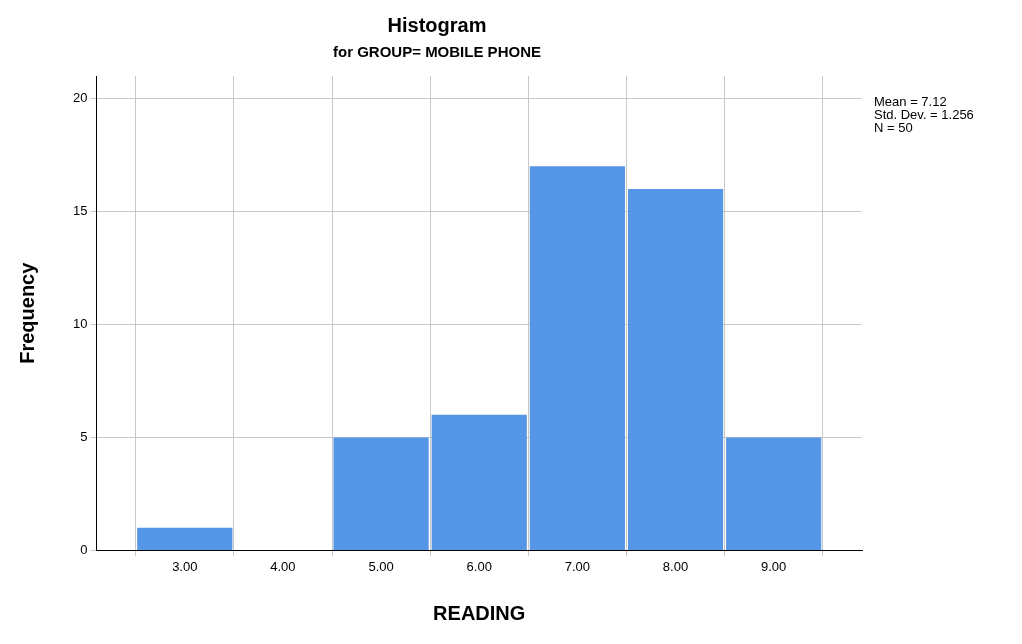 The width and height of the screenshot is (1022, 644). Describe the element at coordinates (381, 566) in the screenshot. I see `x-tick-label: 5.00` at that location.